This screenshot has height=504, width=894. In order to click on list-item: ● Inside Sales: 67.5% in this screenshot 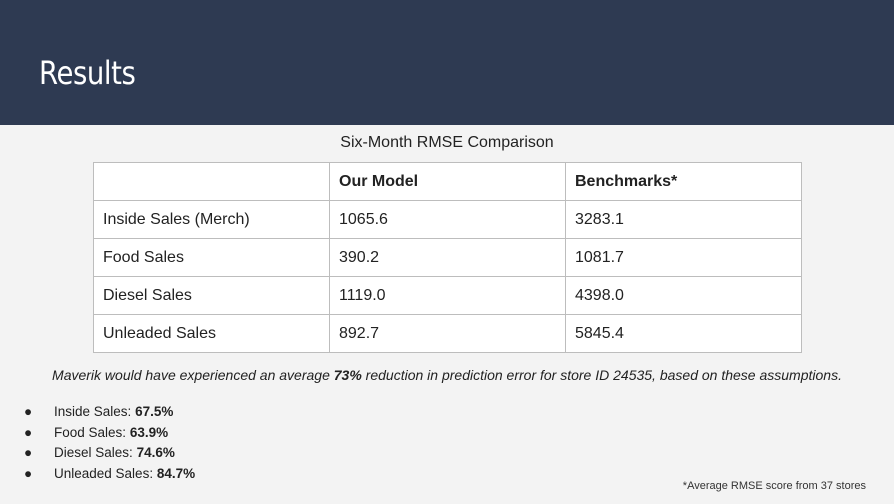, I will do `click(109, 412)`.